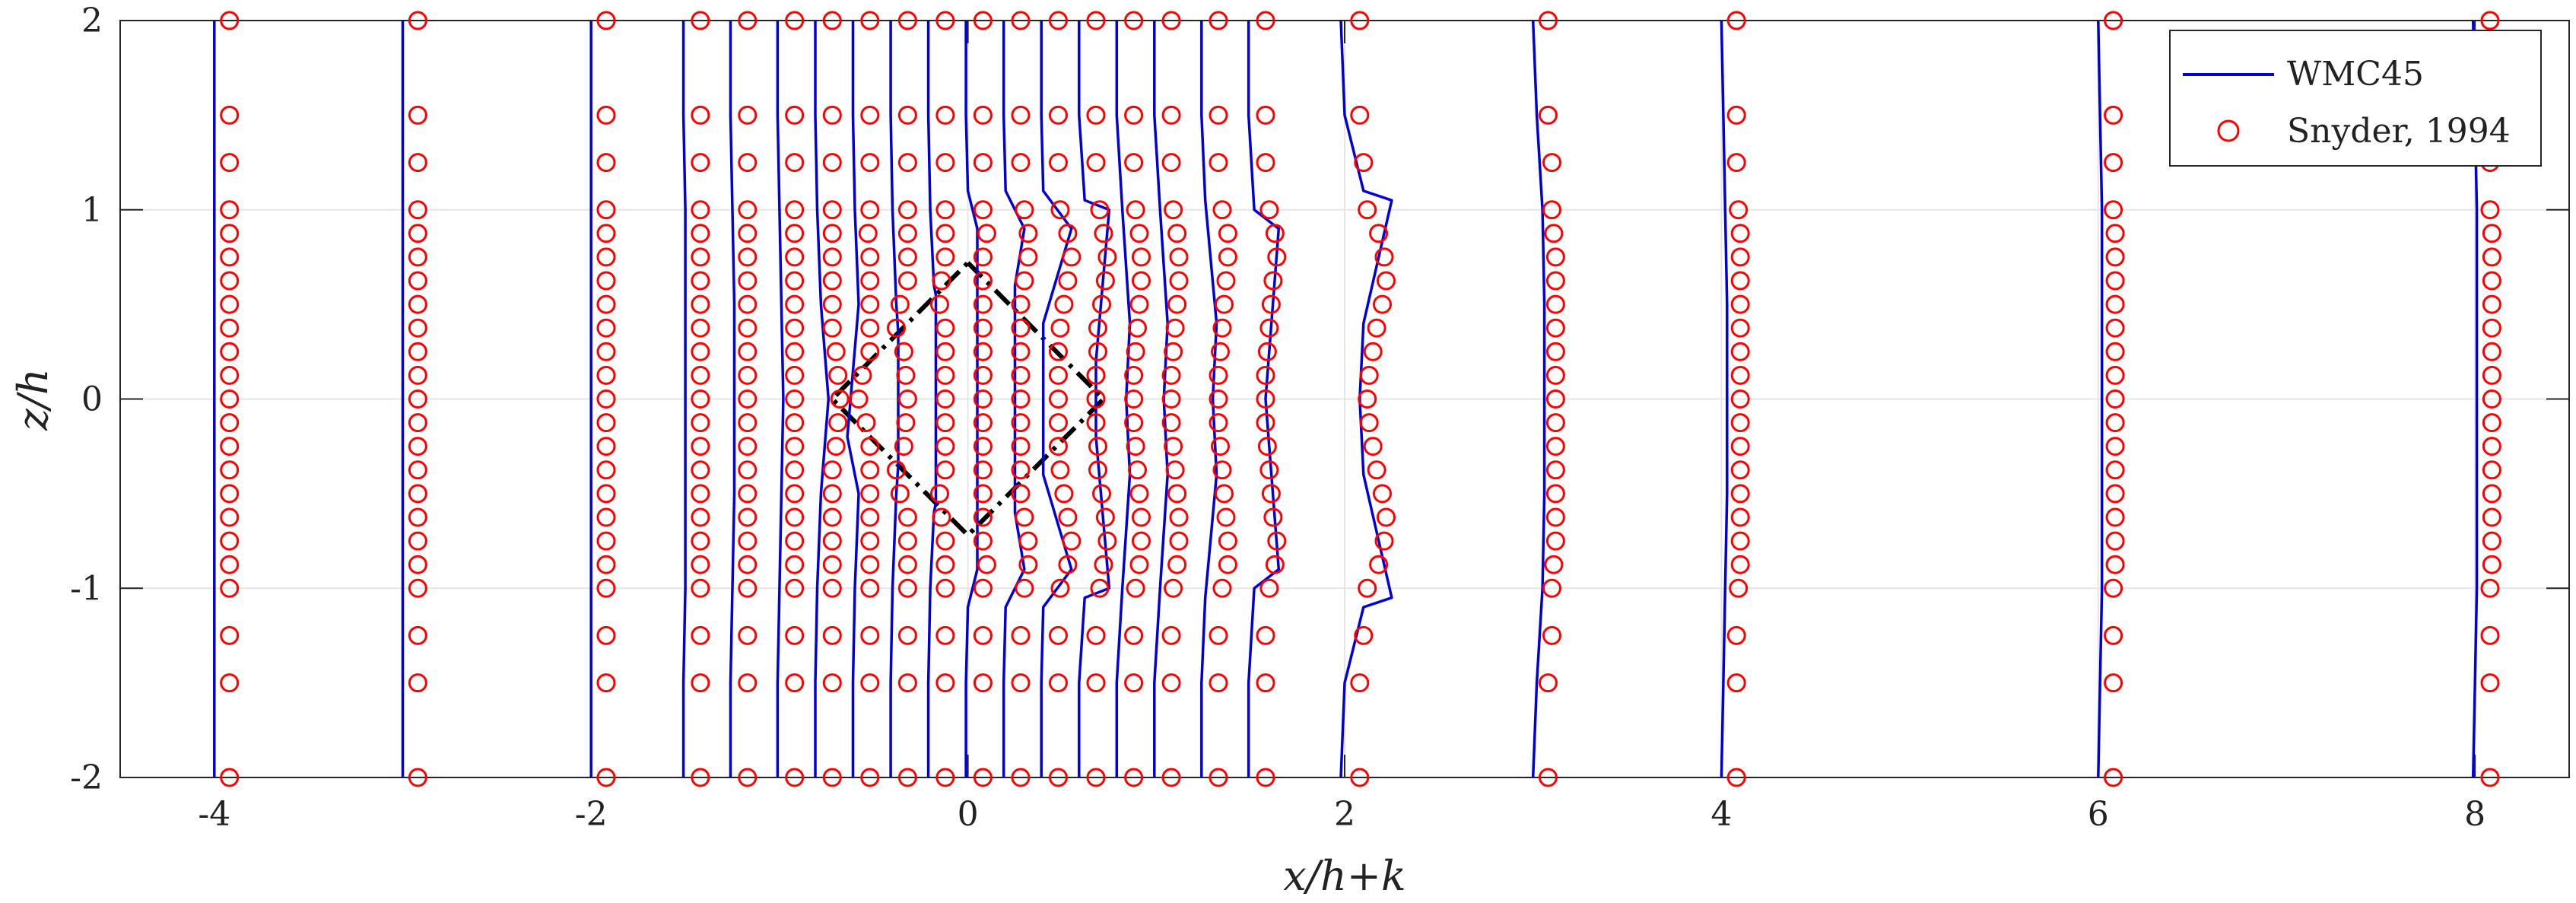  I want to click on y-axis-label: z/h, so click(33, 399).